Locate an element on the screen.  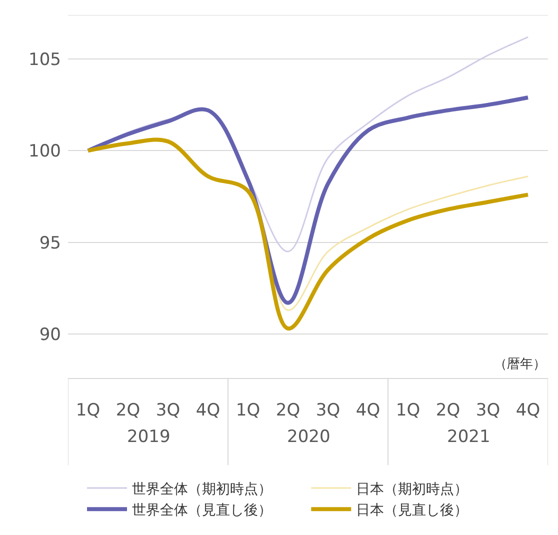
annotation: （暦年） is located at coordinates (520, 364).